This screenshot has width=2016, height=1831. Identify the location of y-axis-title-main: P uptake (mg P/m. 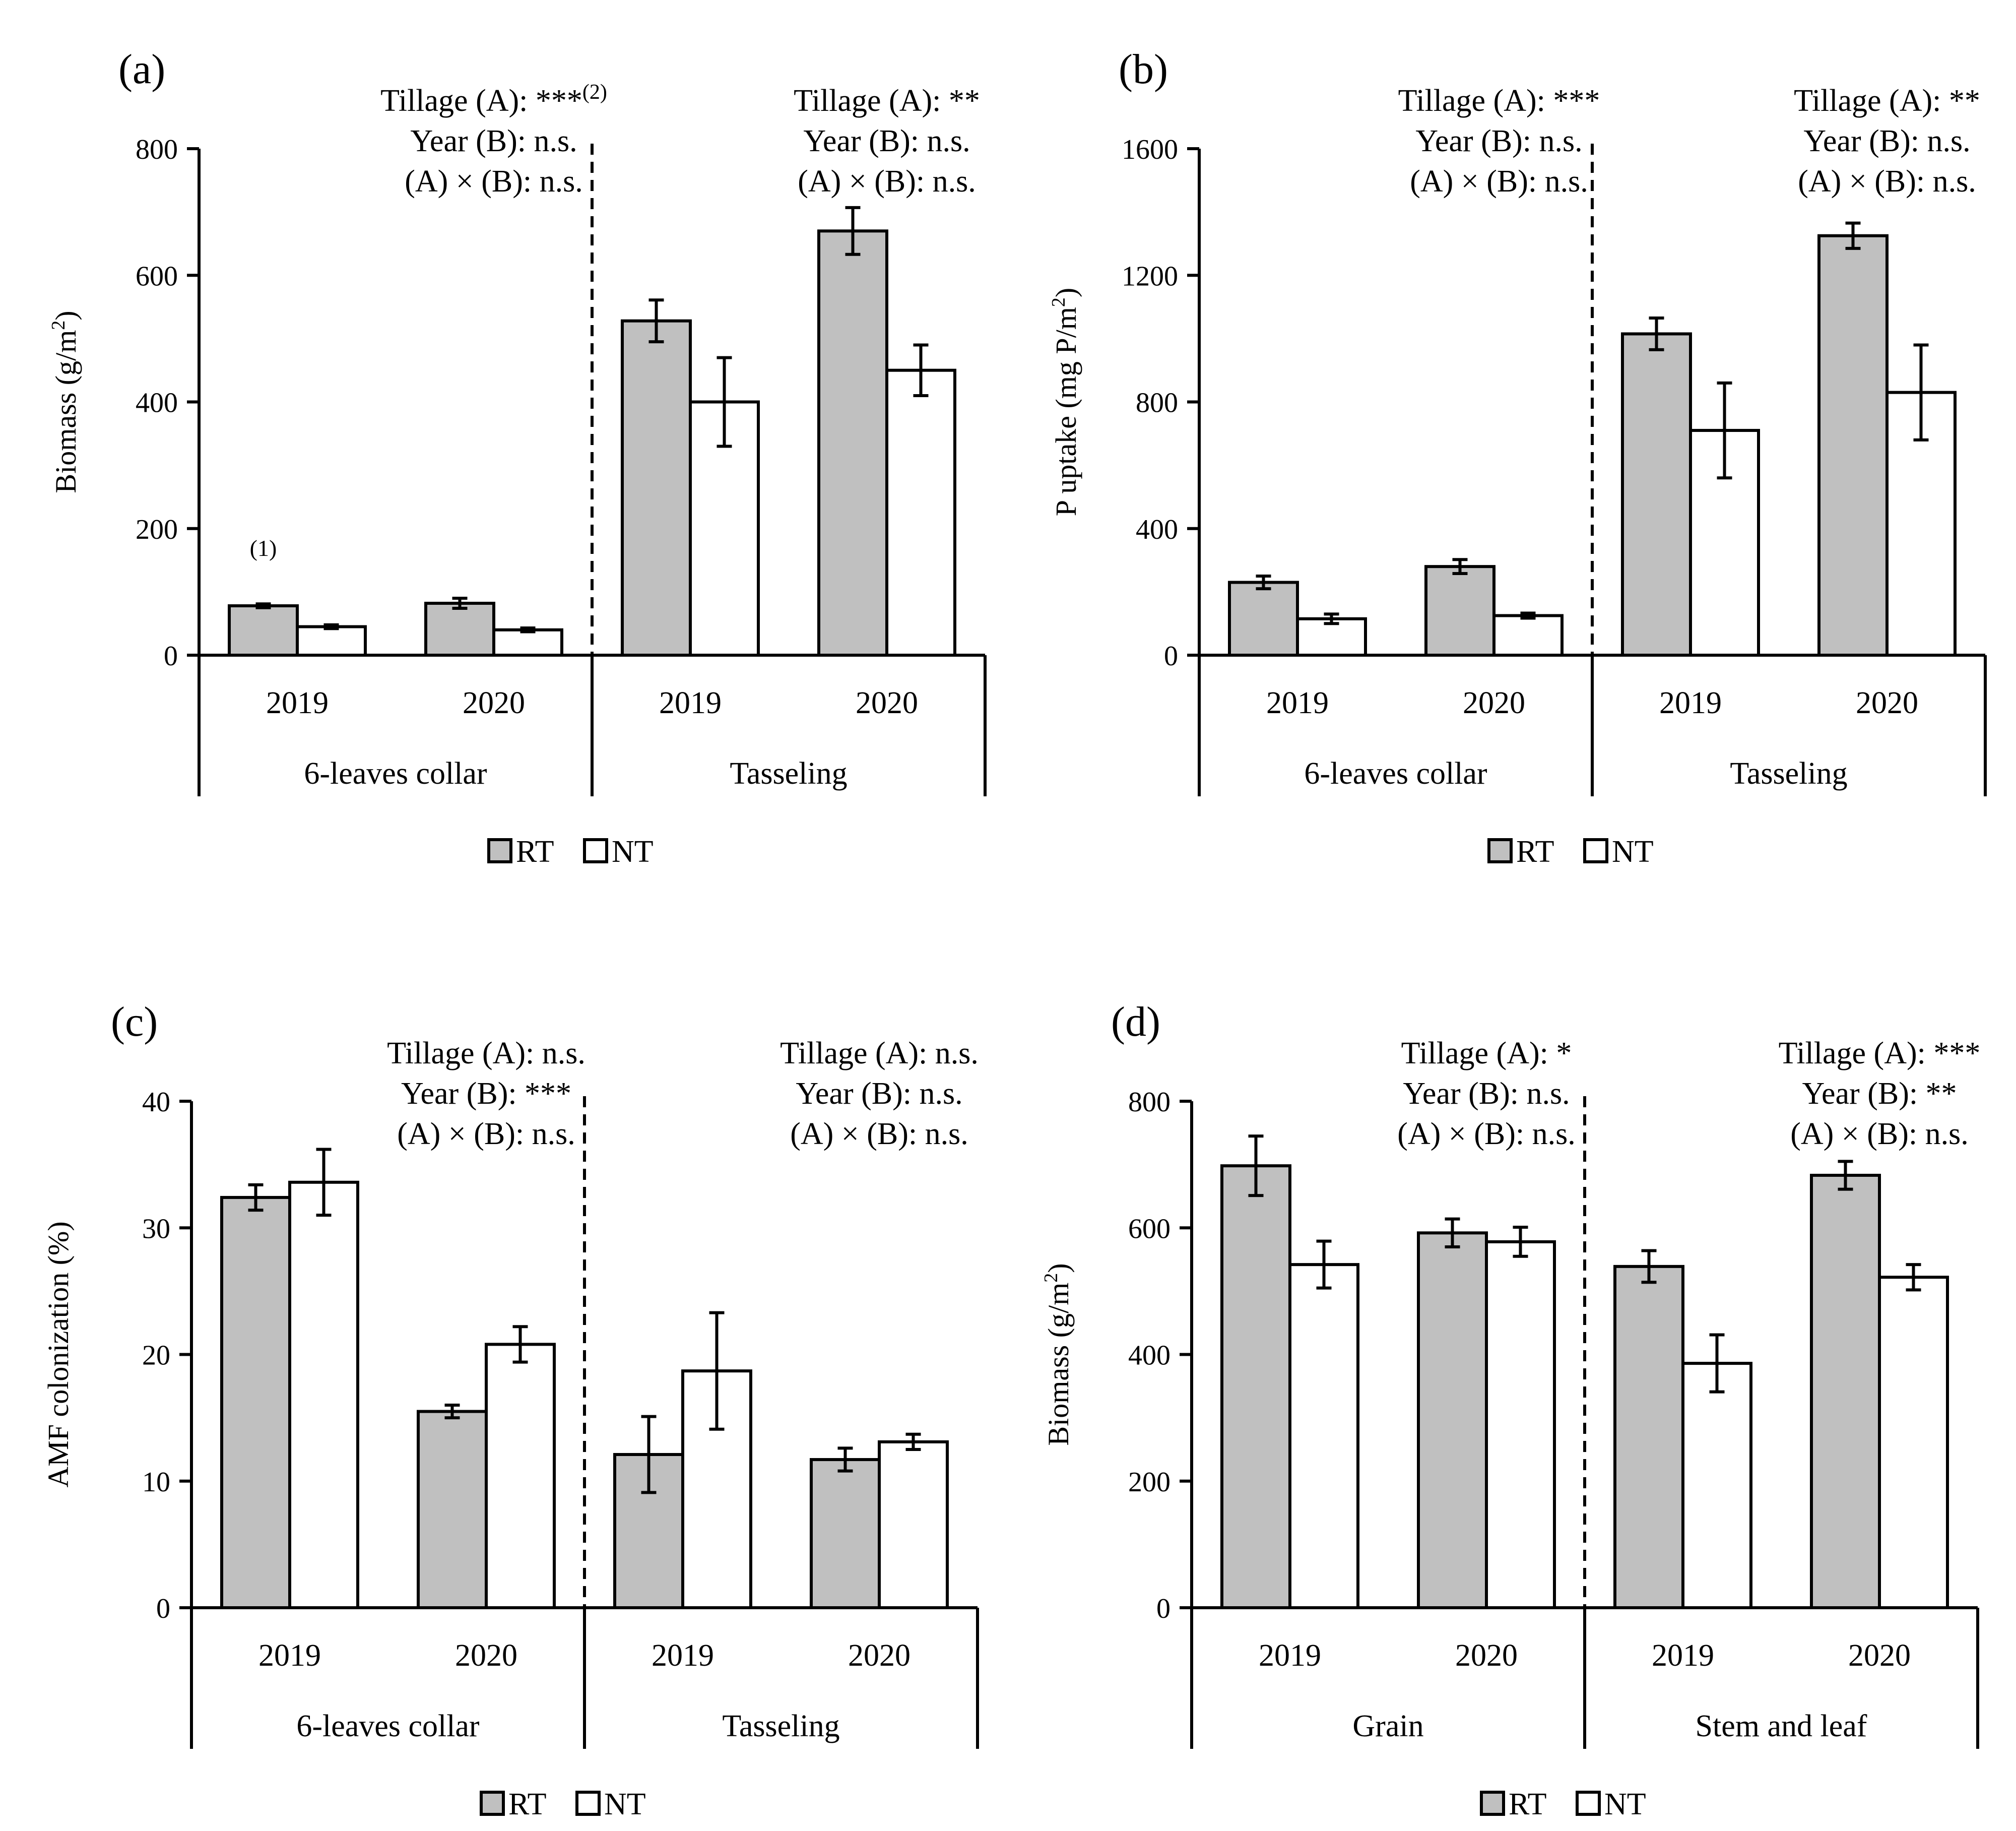
(1066, 411).